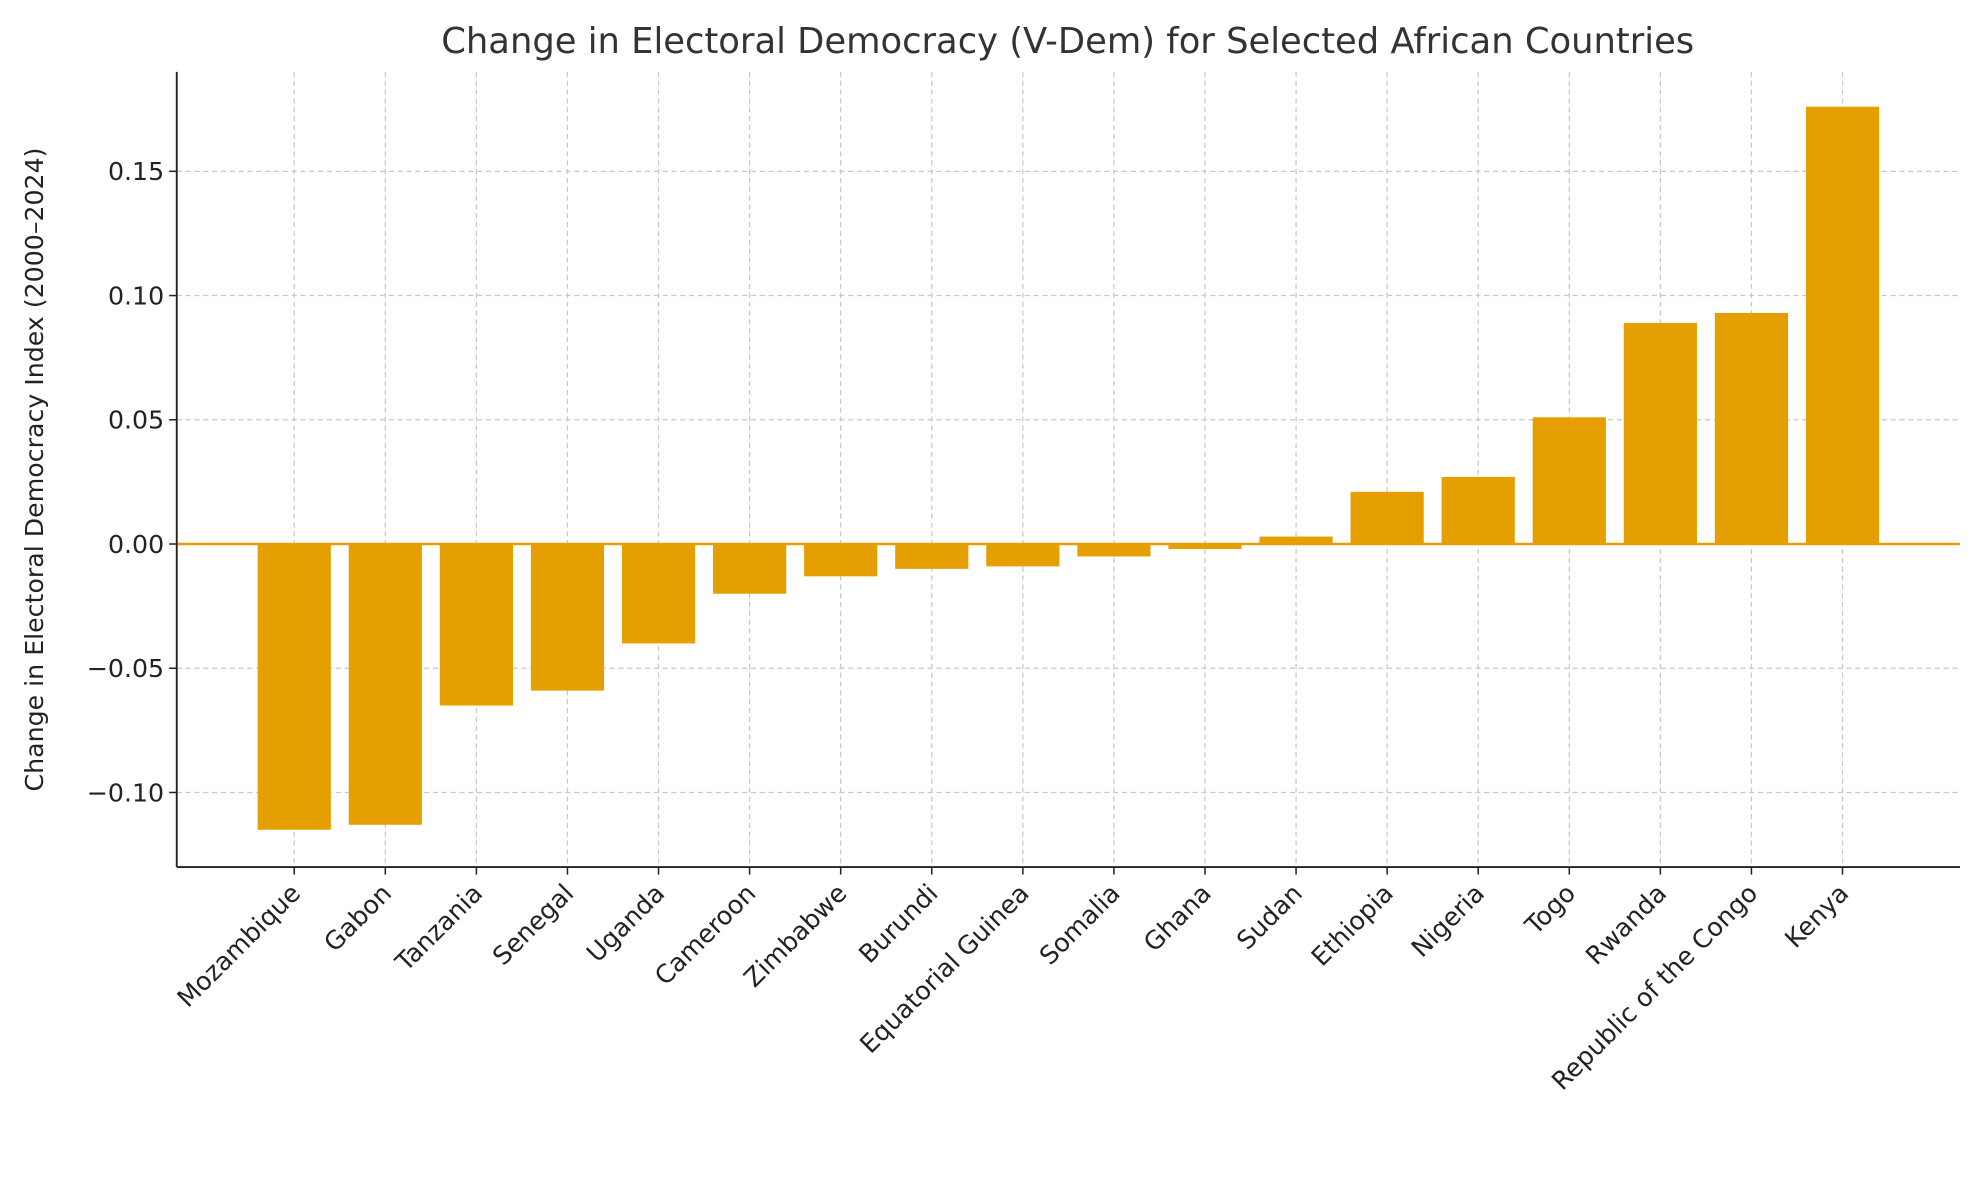  What do you see at coordinates (1023, 555) in the screenshot?
I see `bar-equatorial-guinea` at bounding box center [1023, 555].